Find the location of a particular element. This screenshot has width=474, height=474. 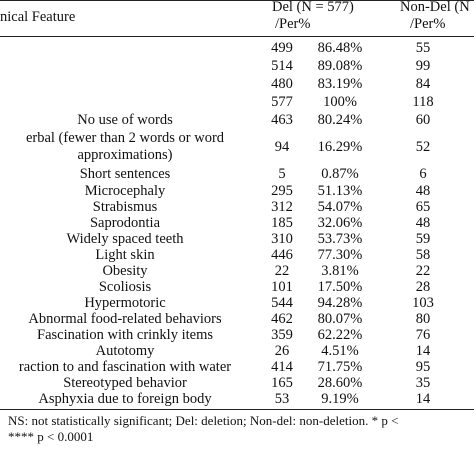

del-percent: 62.22% is located at coordinates (340, 334).